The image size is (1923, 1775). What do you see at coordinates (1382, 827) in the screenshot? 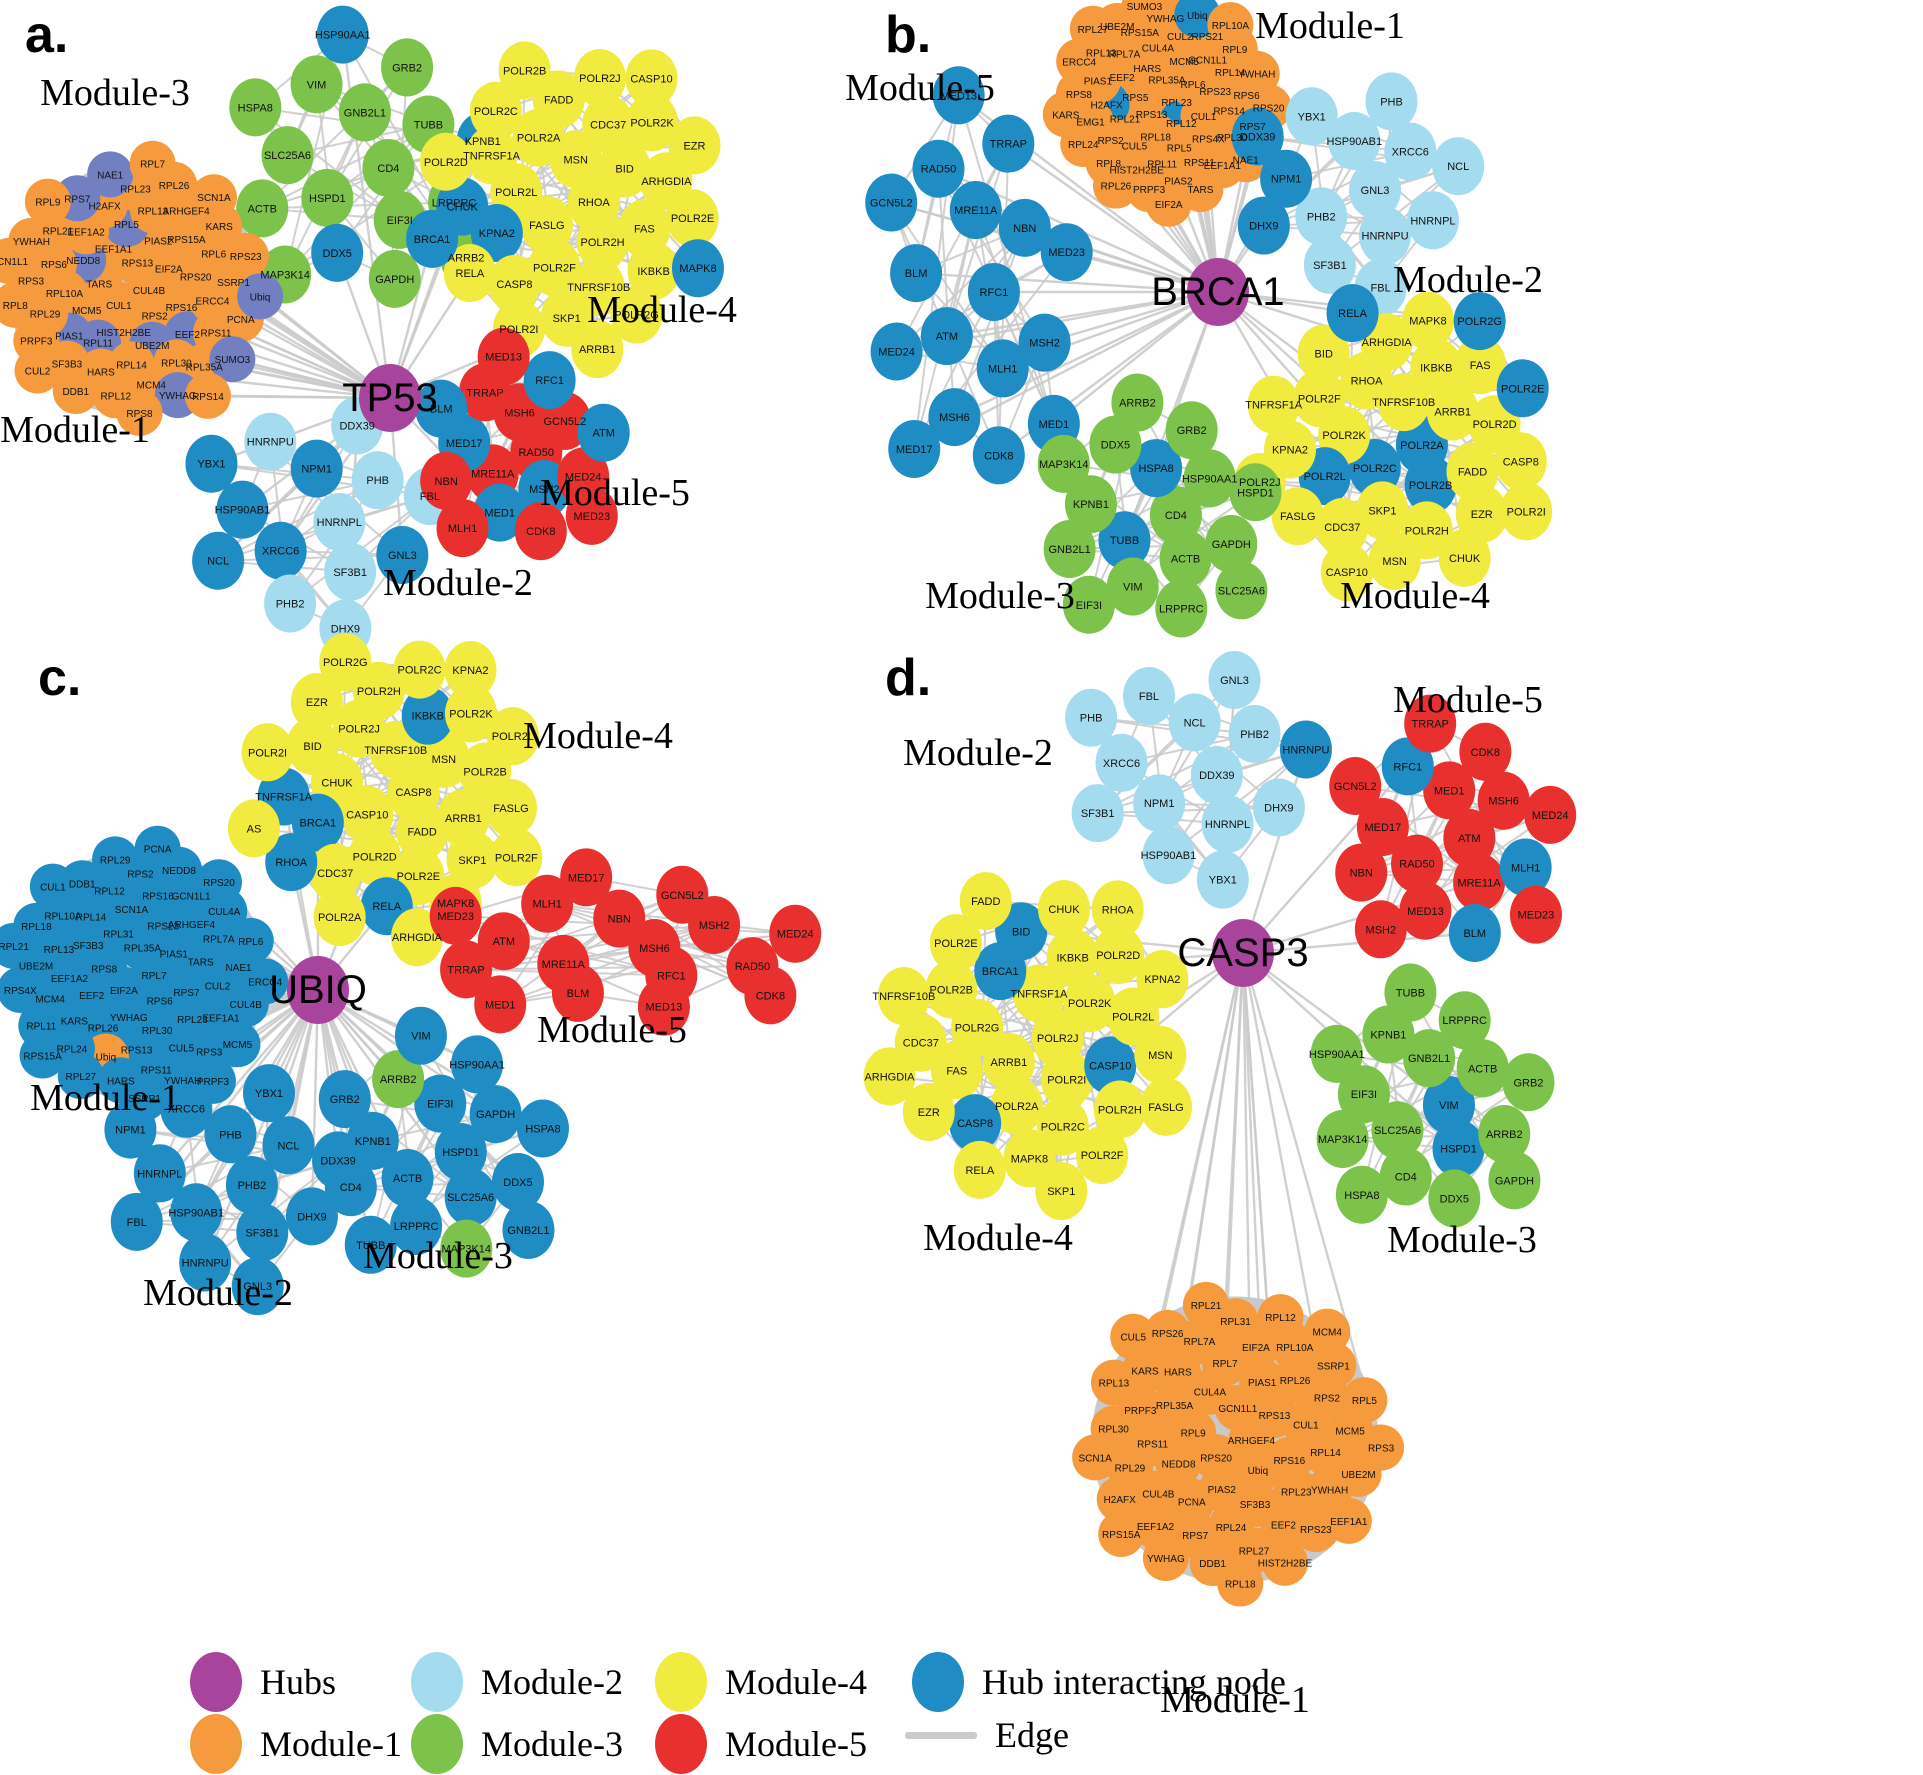
I see `node-MED17` at bounding box center [1382, 827].